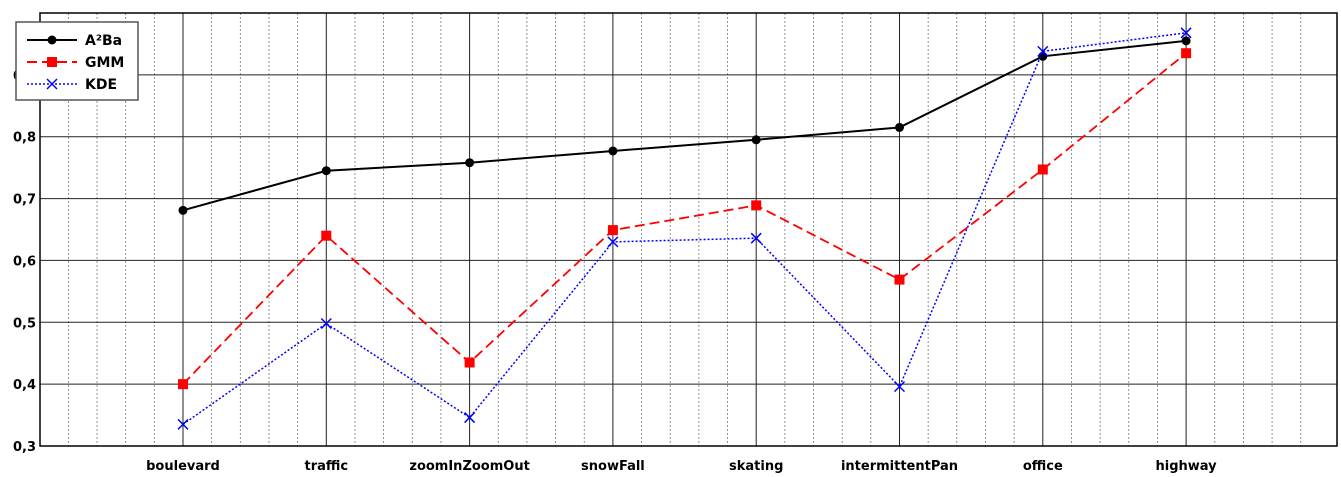  Describe the element at coordinates (24, 447) in the screenshot. I see `y-tick-label: 0,3` at that location.